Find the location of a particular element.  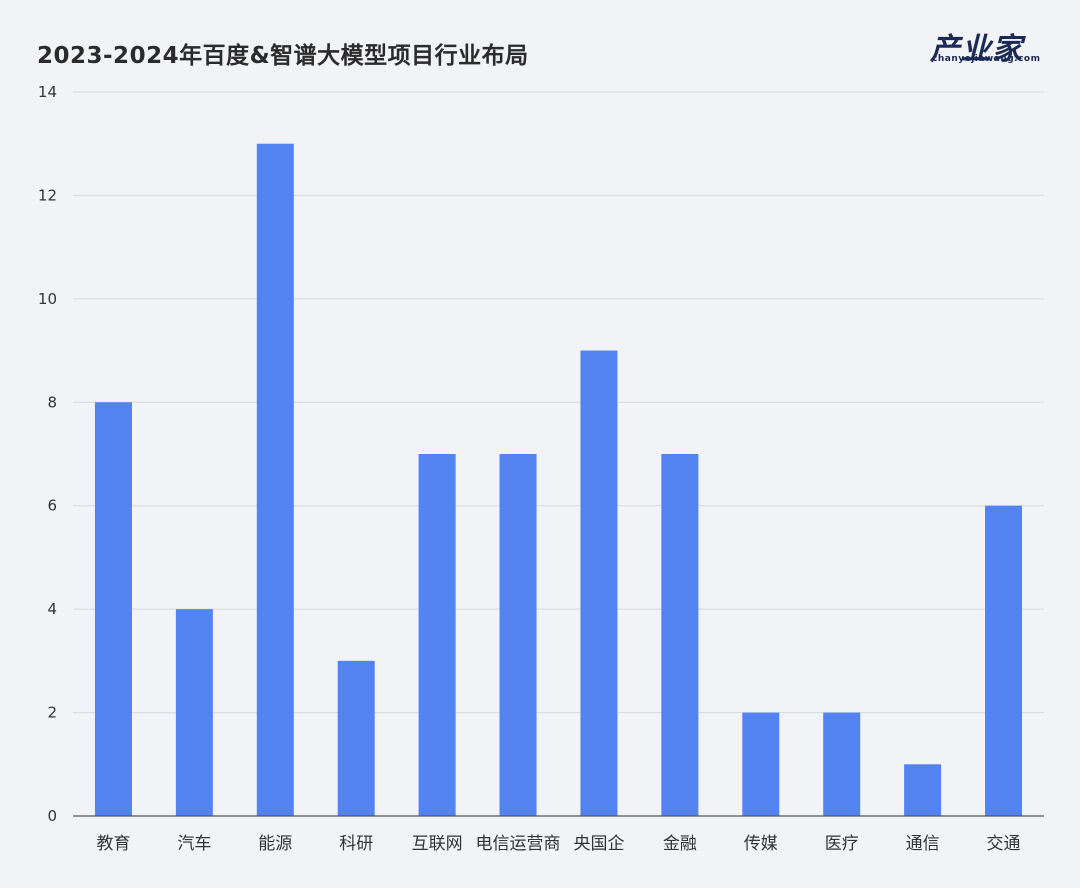

x-tick-label-科研: 科研 is located at coordinates (356, 844).